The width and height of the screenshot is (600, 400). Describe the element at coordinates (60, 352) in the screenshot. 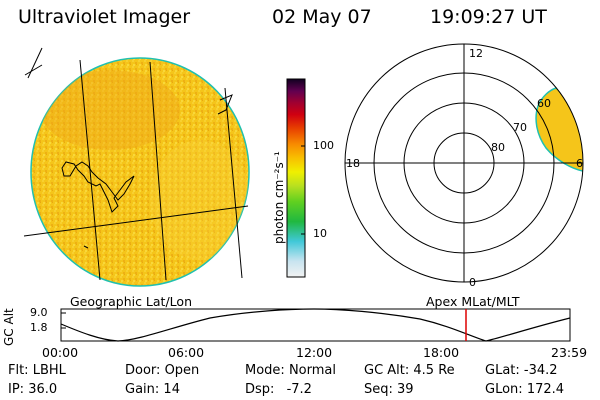

I see `timeline-xtick-0000: 00:00` at that location.